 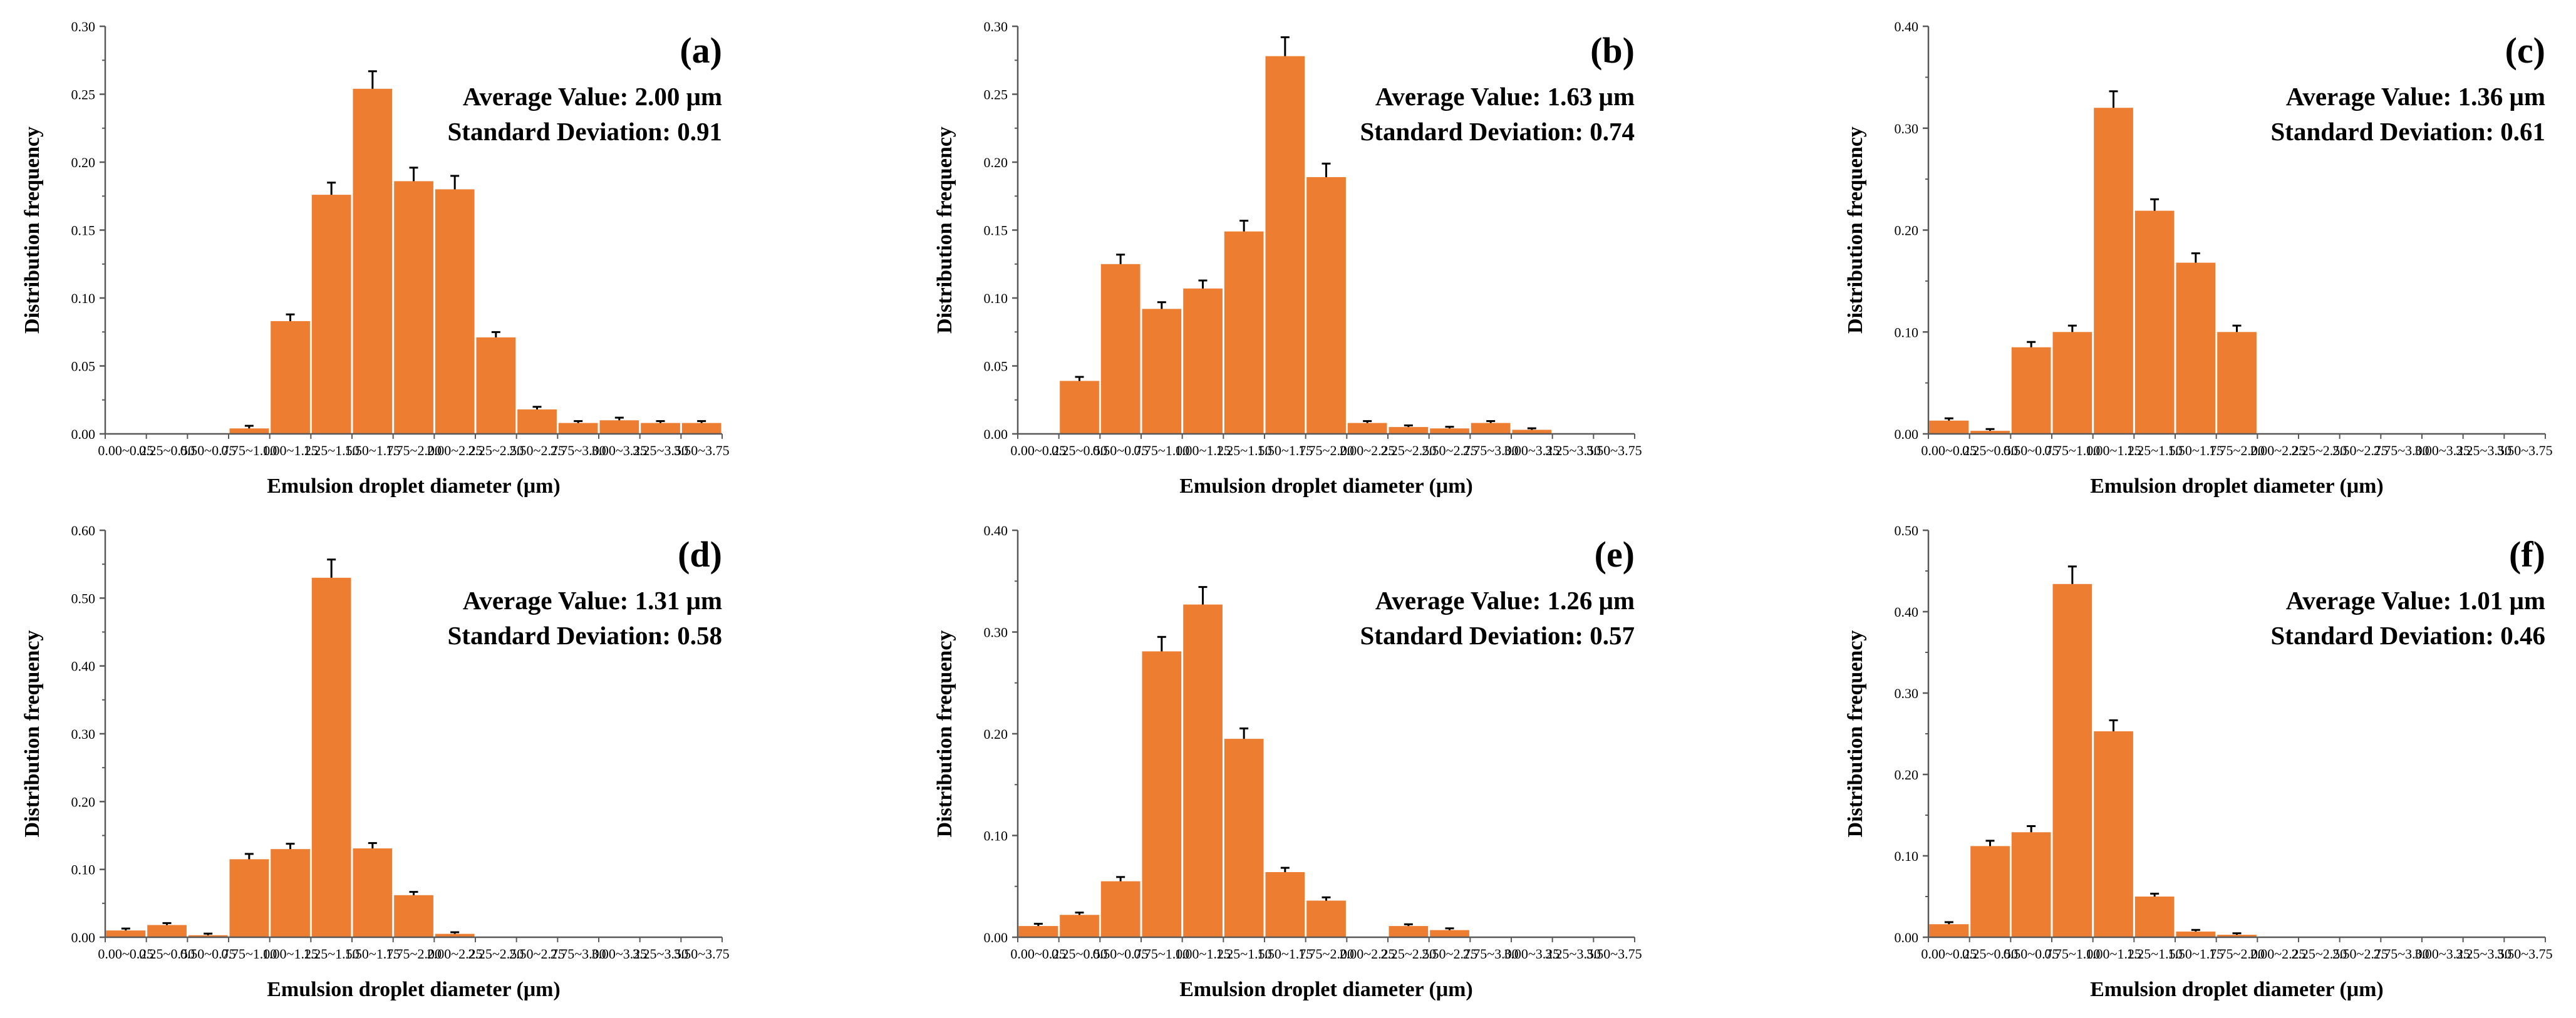 I want to click on panel-a-y-tick-label: 0.25, so click(x=83, y=95).